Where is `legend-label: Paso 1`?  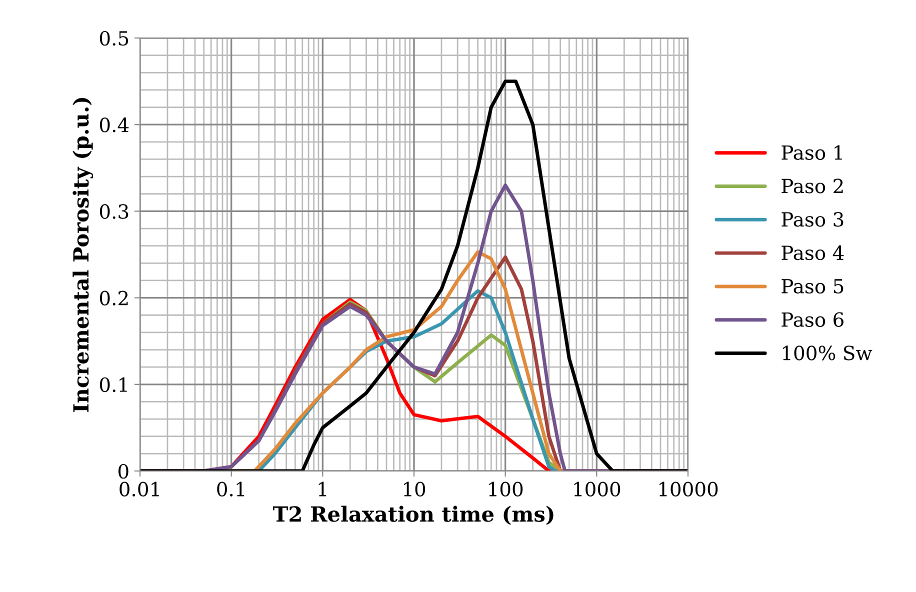 legend-label: Paso 1 is located at coordinates (812, 152).